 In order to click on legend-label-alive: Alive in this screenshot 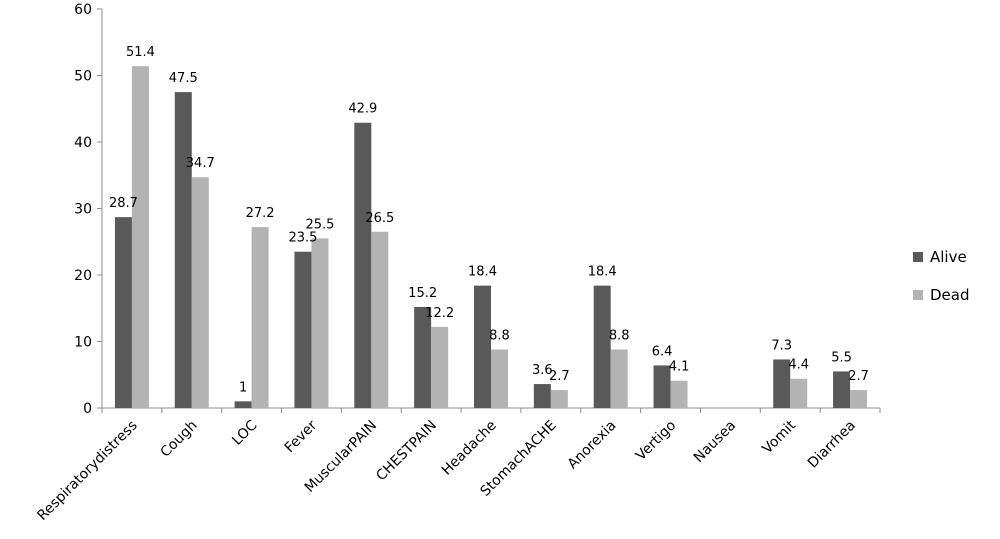, I will do `click(948, 257)`.